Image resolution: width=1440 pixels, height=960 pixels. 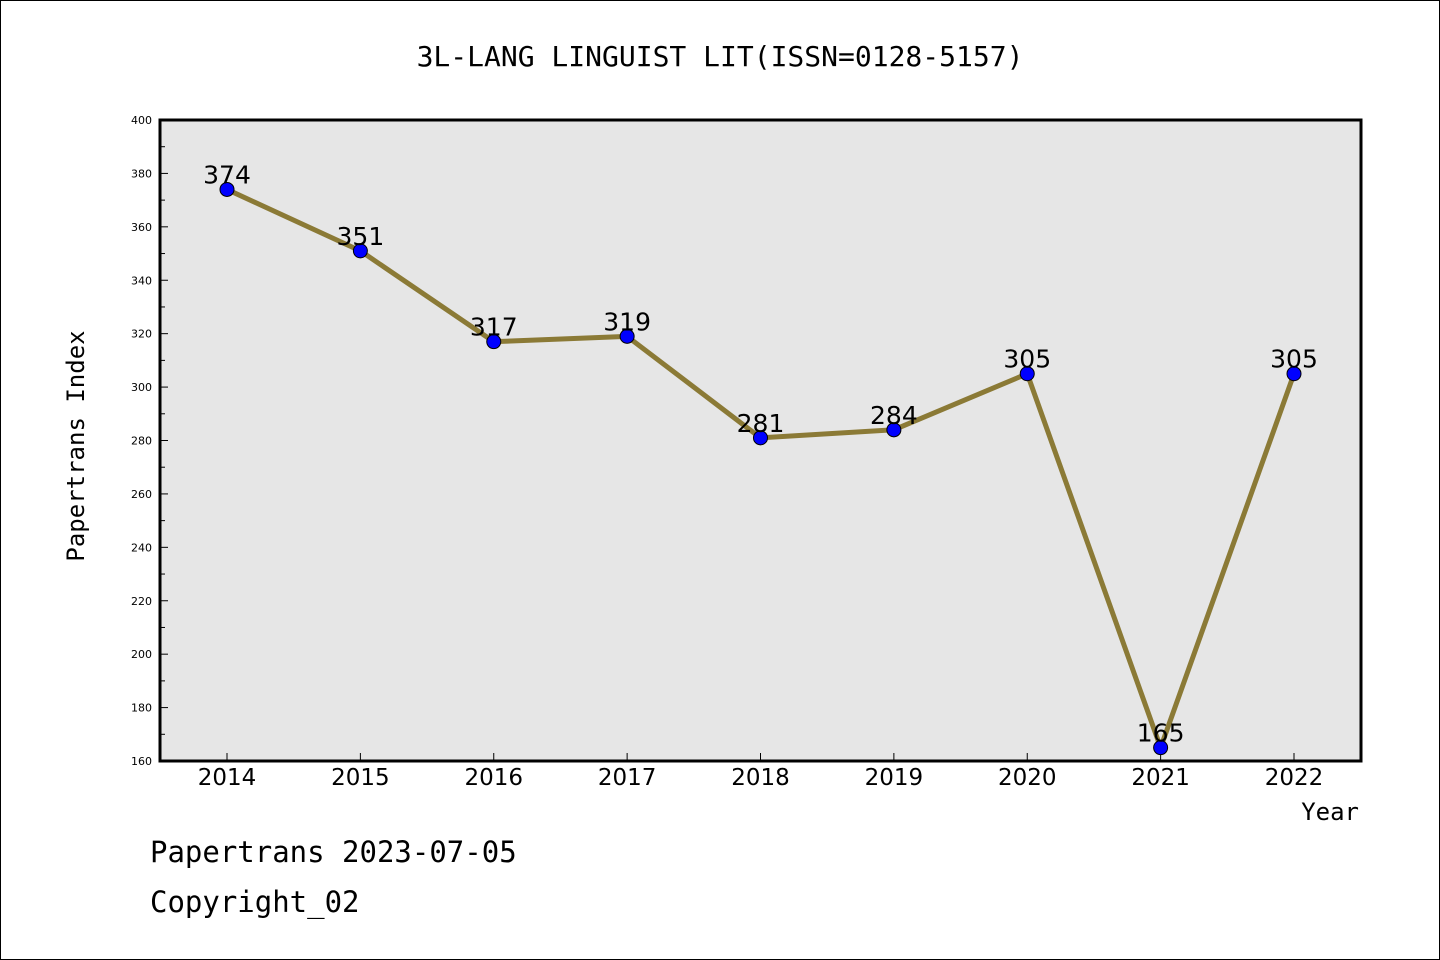 I want to click on data-label: 317, so click(x=494, y=327).